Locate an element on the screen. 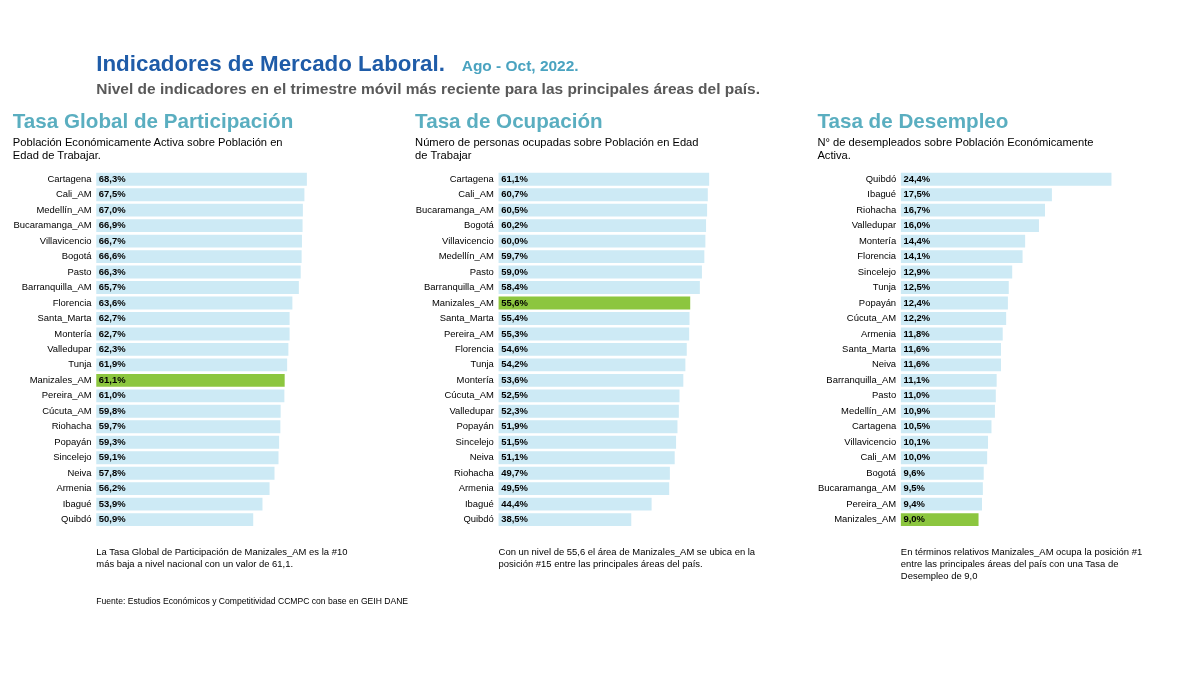 Image resolution: width=1200 pixels, height=675 pixels. y-tick-label: Cúcuta_AM is located at coordinates (67, 410).